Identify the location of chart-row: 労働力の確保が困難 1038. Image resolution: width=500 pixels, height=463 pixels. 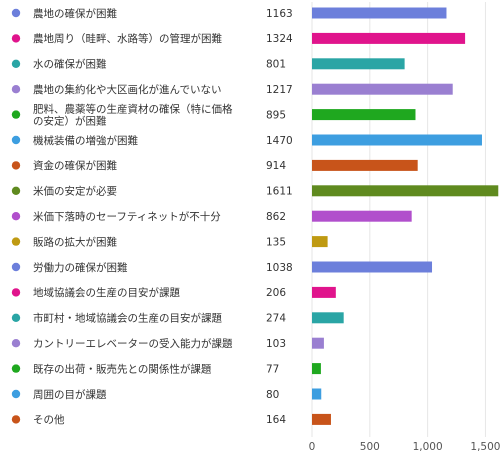
(222, 267).